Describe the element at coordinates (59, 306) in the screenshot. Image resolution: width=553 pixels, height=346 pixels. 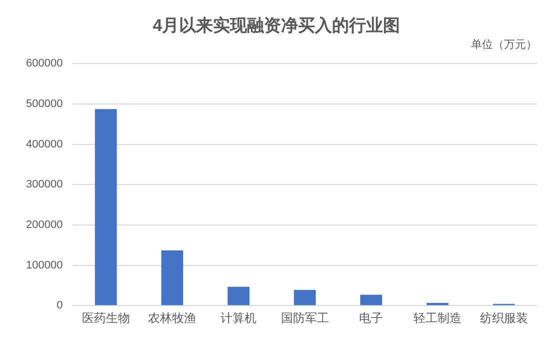
I see `y-tick-label: 0` at that location.